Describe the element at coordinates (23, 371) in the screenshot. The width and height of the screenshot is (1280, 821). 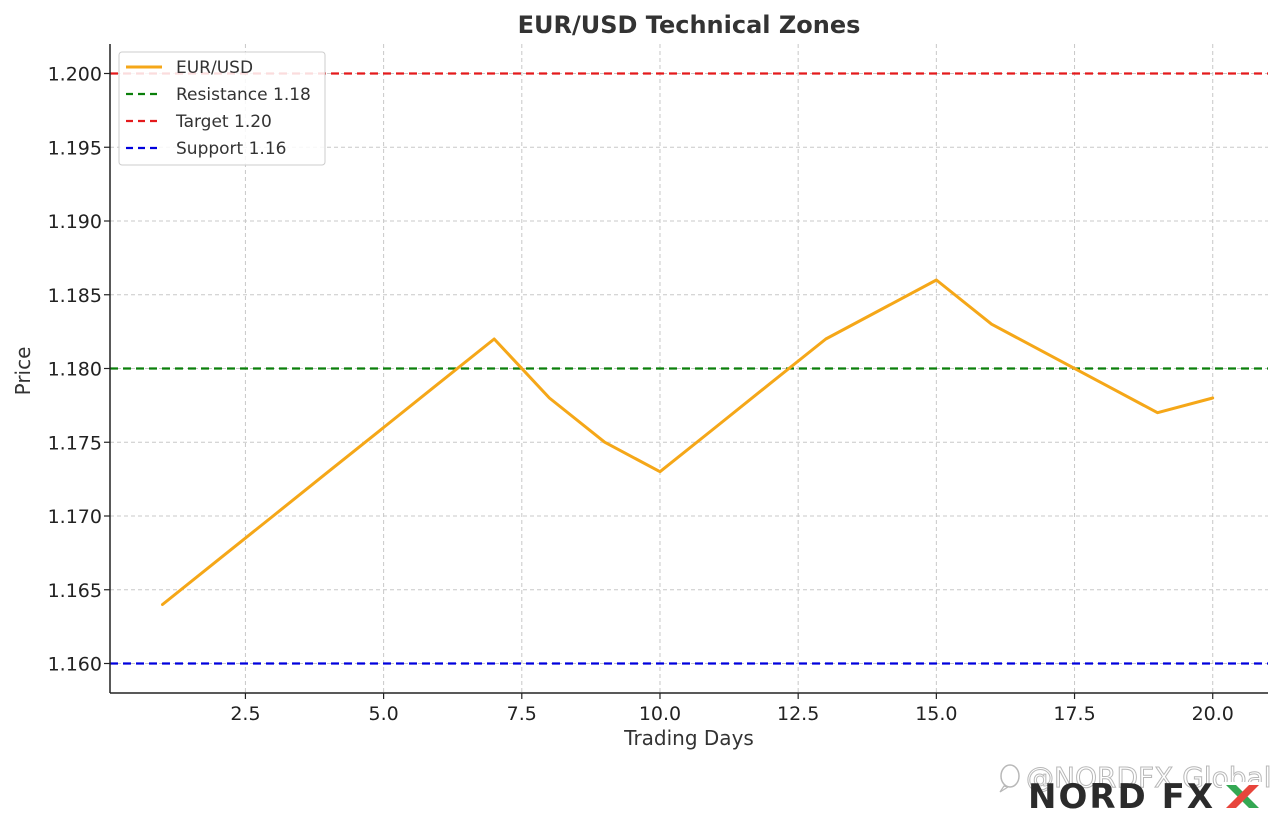
I see `y-axis-label: Price` at that location.